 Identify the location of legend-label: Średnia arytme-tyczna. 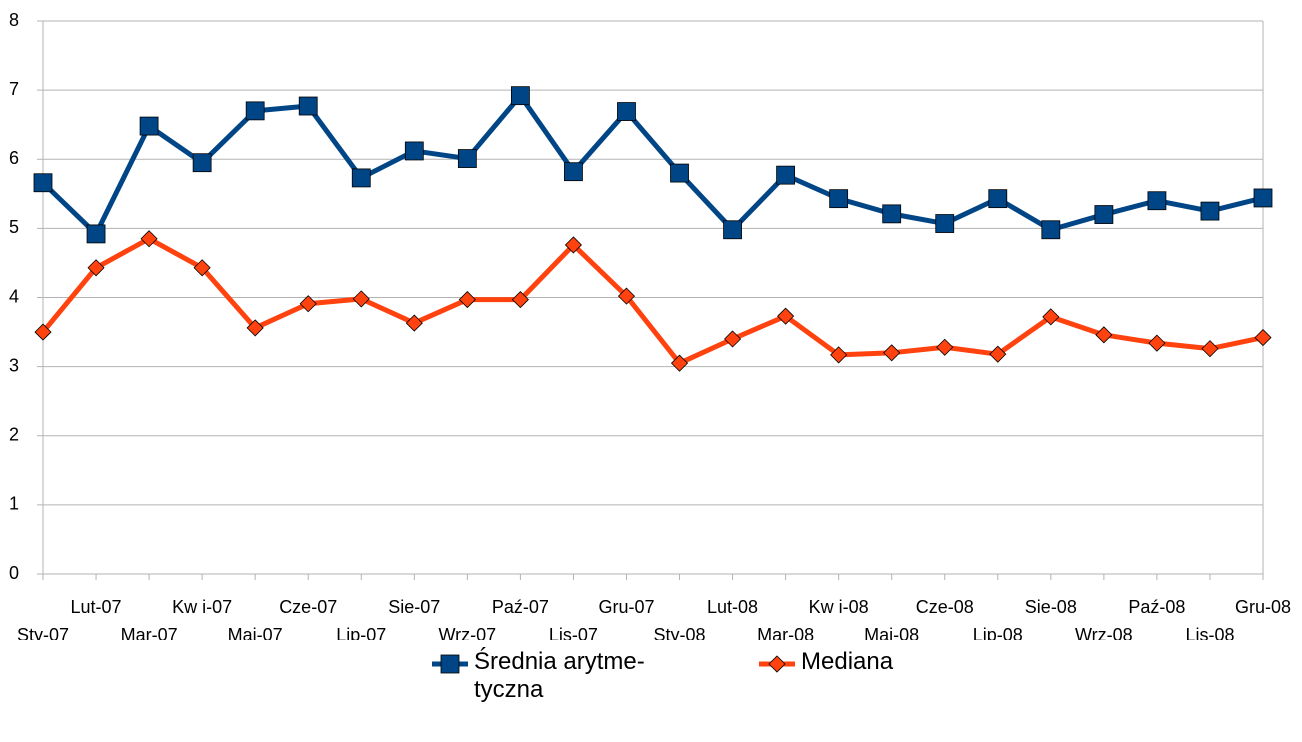
(559, 675).